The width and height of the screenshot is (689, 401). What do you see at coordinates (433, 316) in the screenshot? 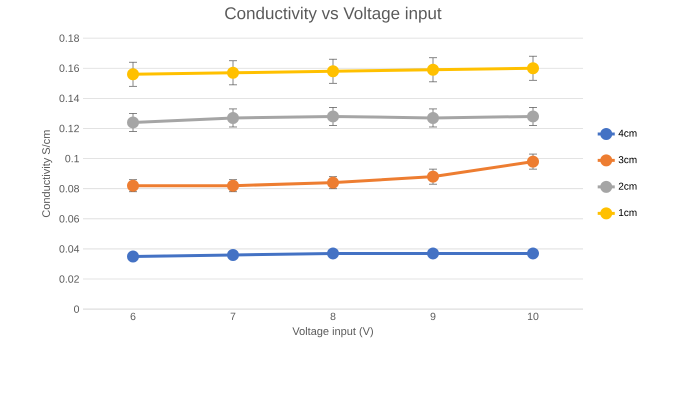
I see `x-tick-label: 9` at bounding box center [433, 316].